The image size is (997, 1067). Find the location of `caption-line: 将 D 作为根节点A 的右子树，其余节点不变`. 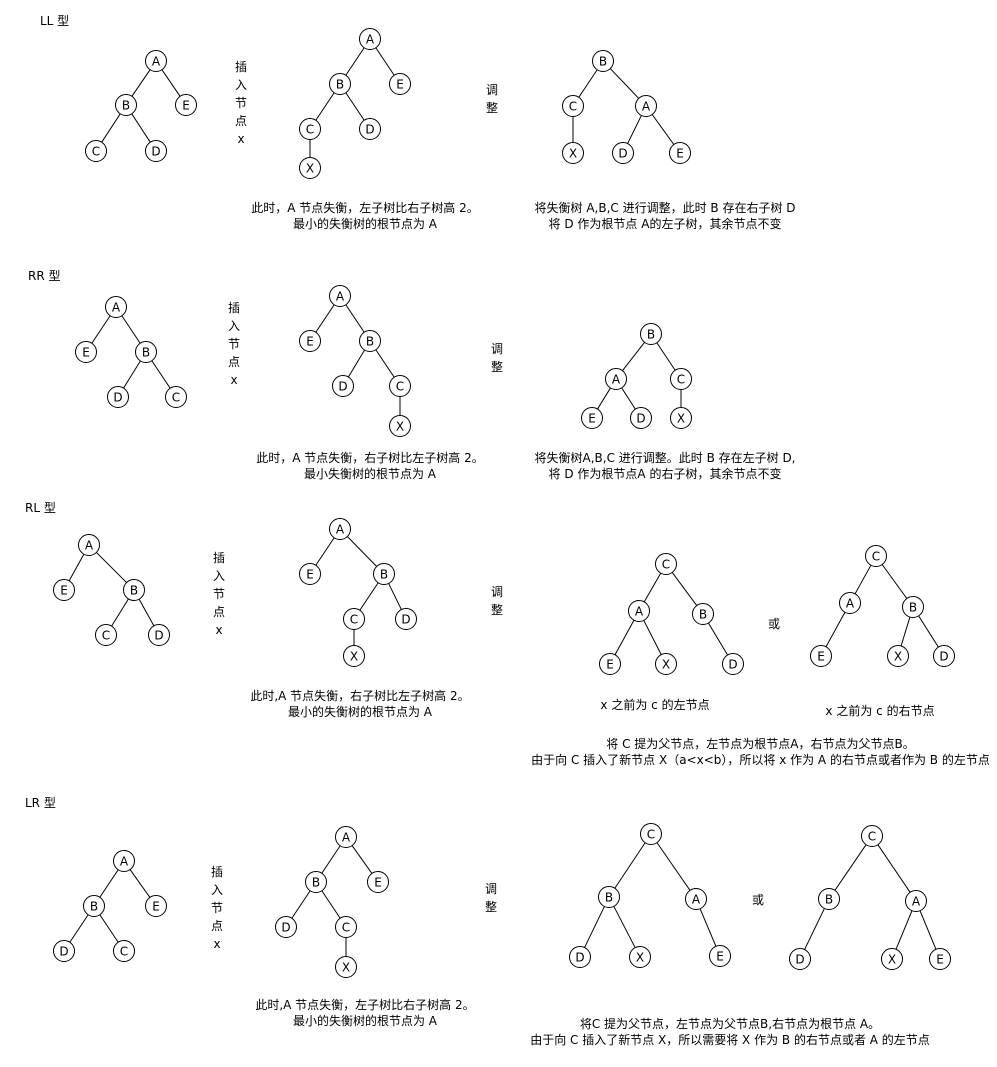

caption-line: 将 D 作为根节点A 的右子树，其余节点不变 is located at coordinates (665, 474).